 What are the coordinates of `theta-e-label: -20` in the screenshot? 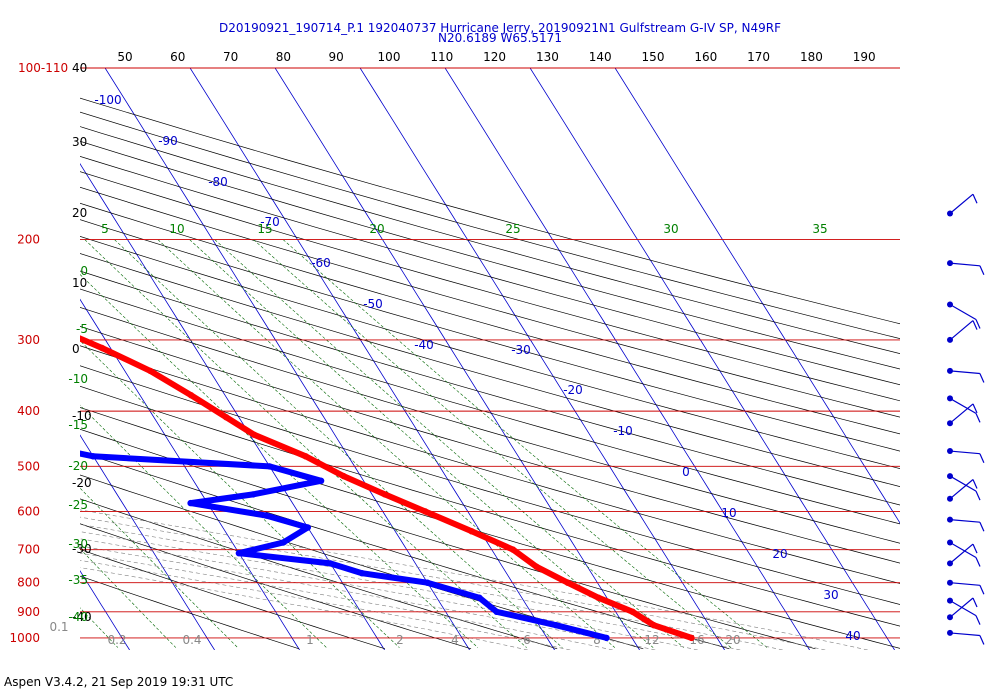 It's located at (78, 466).